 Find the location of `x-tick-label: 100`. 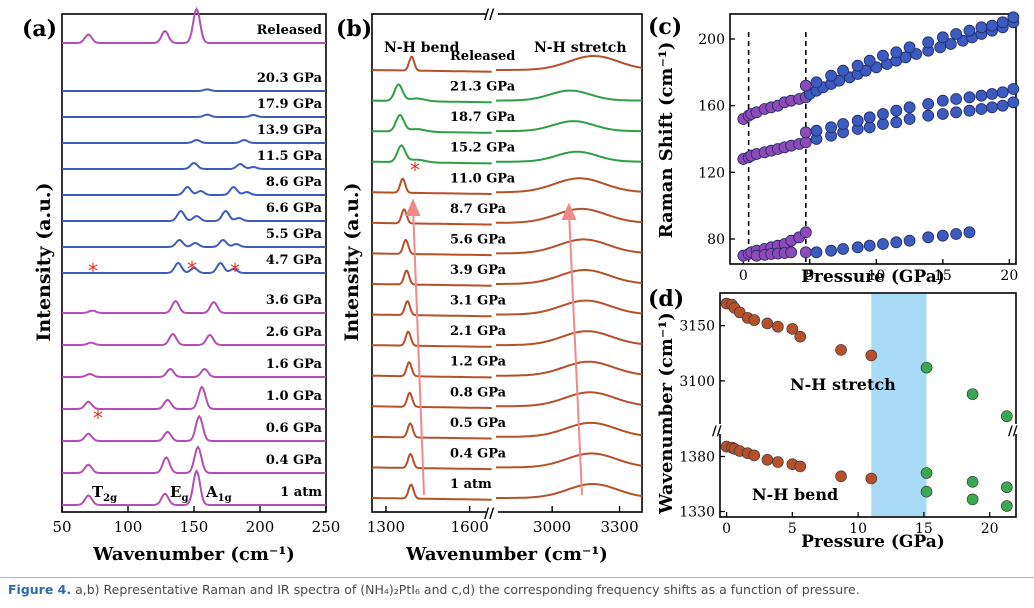

x-tick-label: 100 is located at coordinates (128, 527).